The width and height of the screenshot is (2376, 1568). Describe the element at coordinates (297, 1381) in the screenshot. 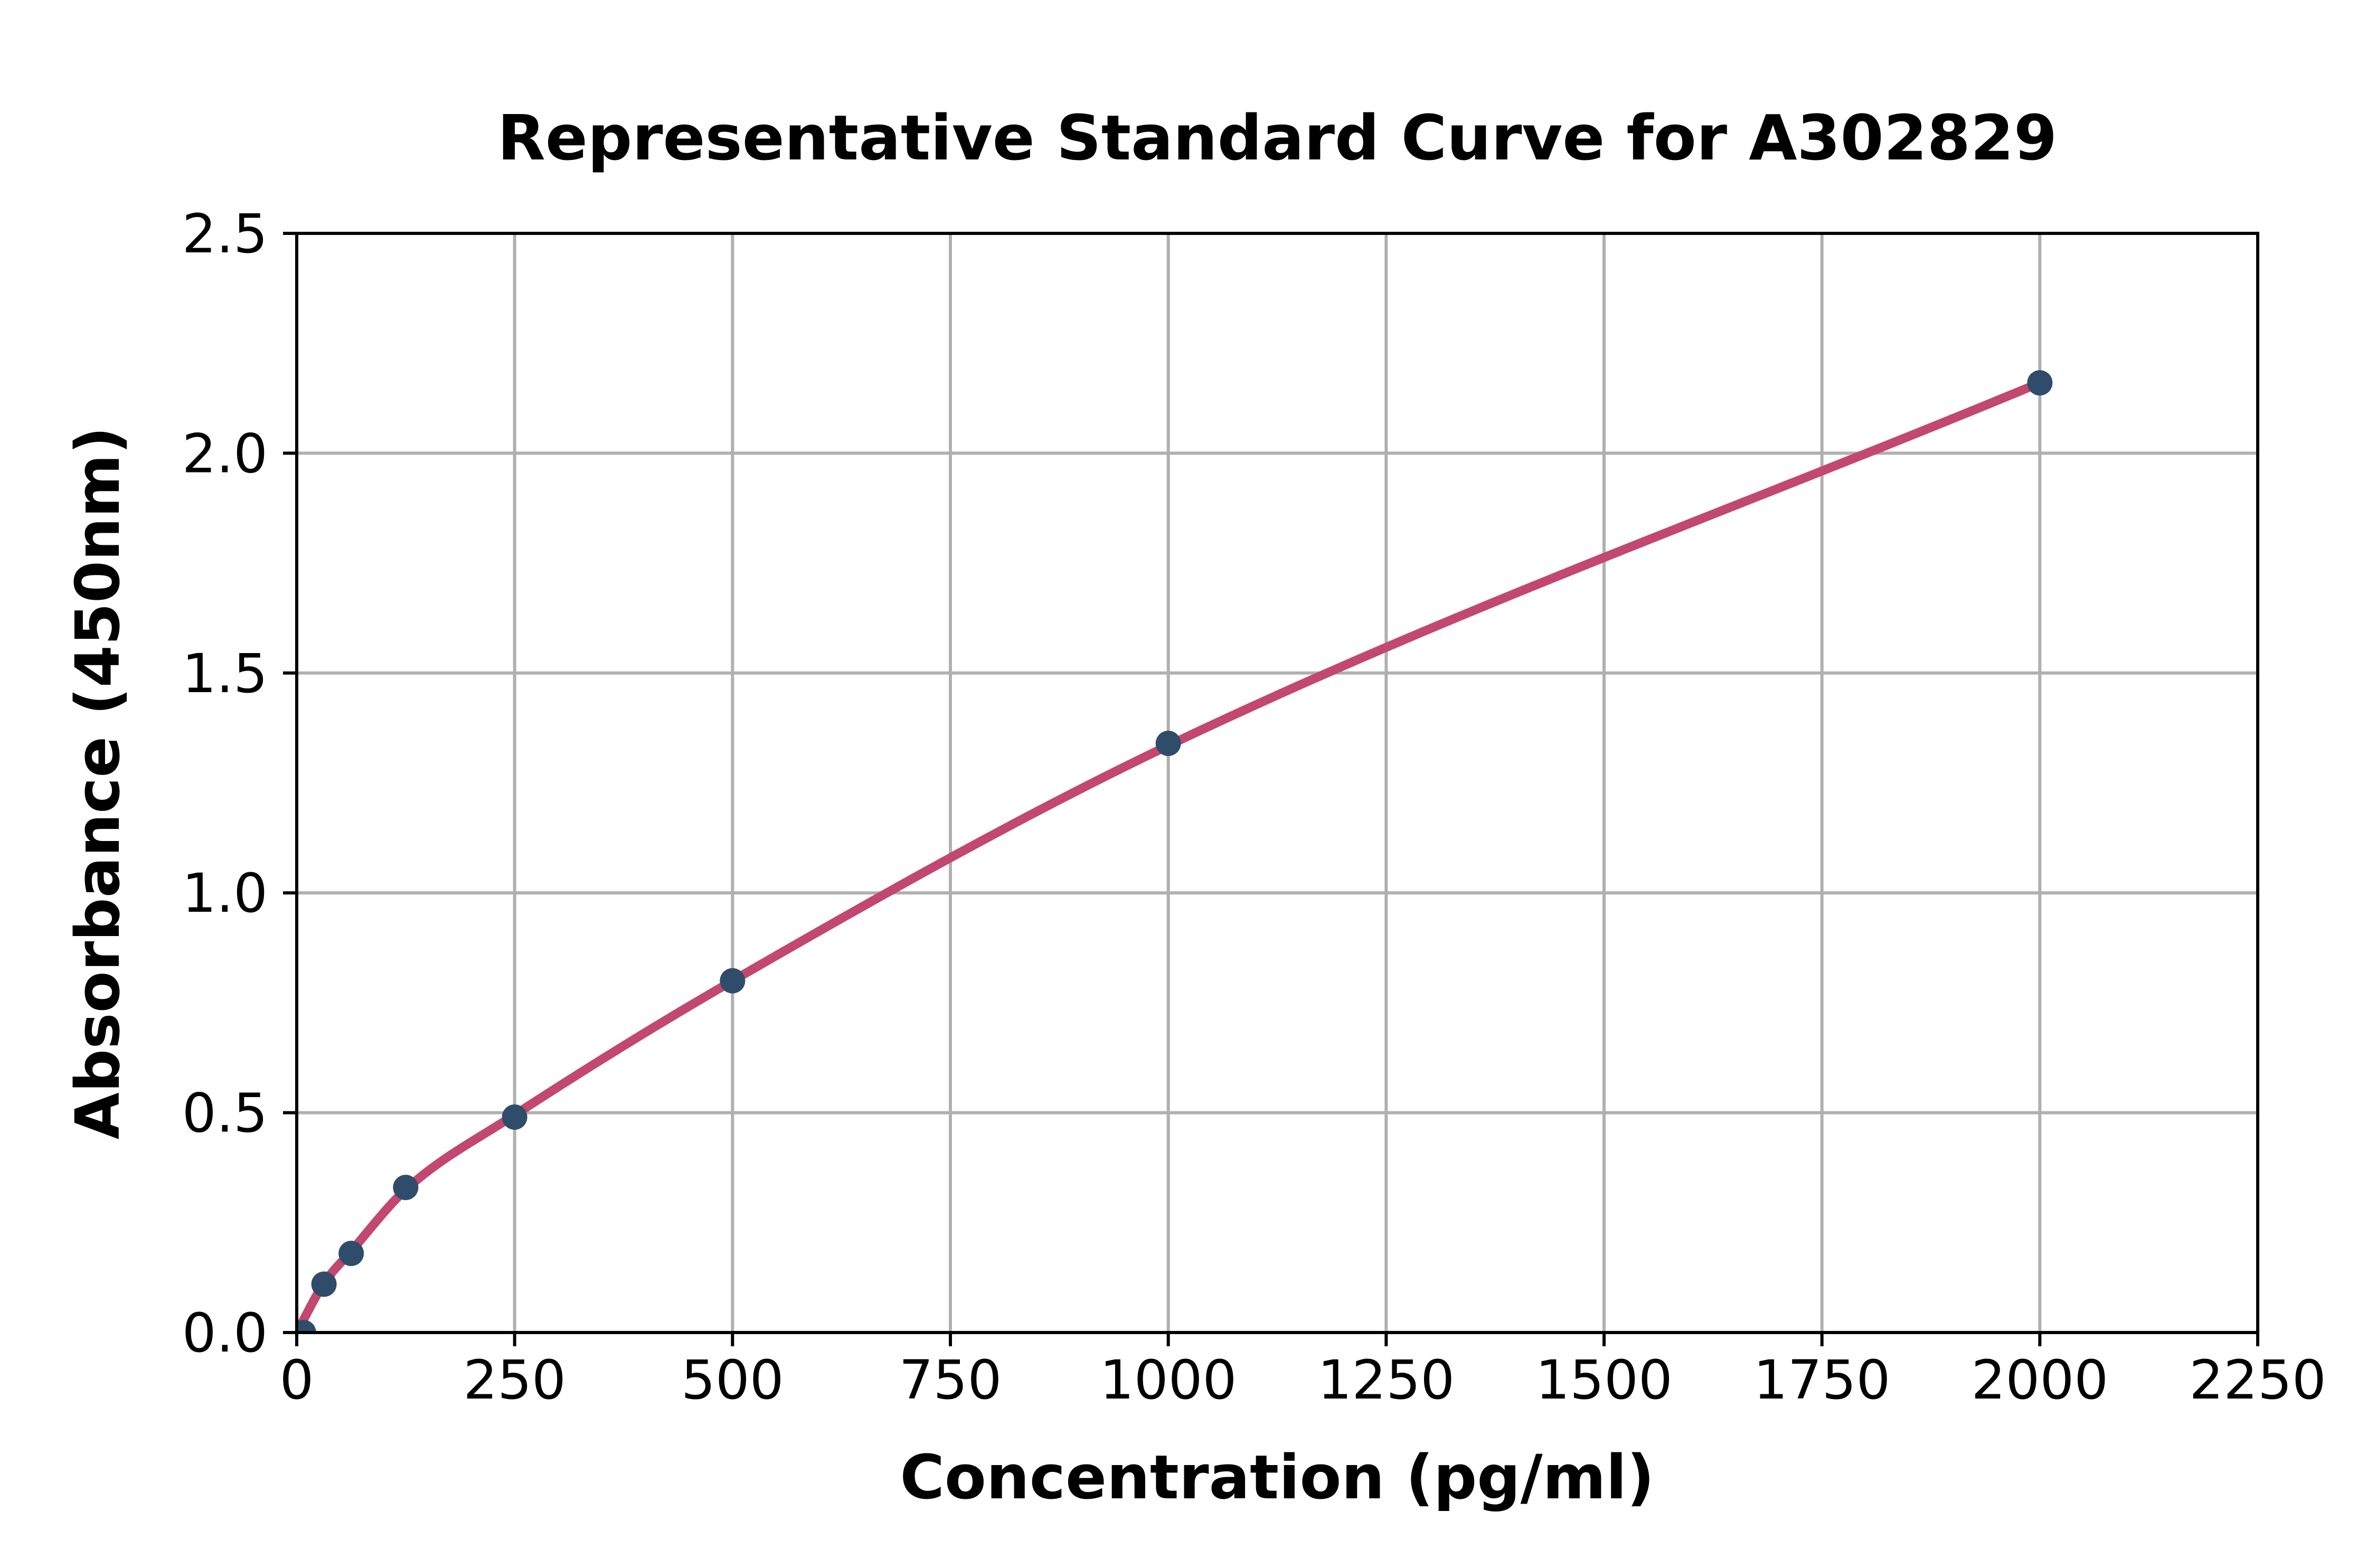

I see `x-tick-label: 0` at that location.